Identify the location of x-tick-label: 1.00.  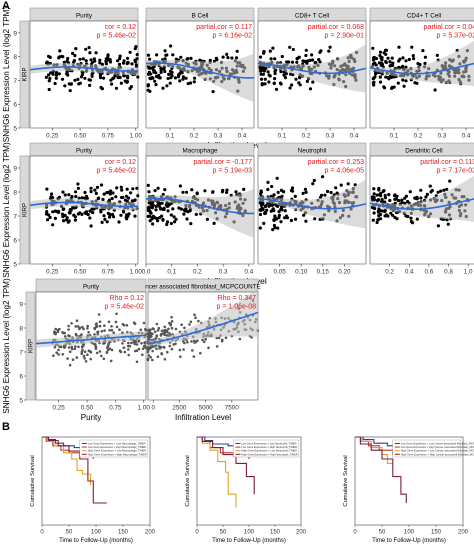
(136, 136).